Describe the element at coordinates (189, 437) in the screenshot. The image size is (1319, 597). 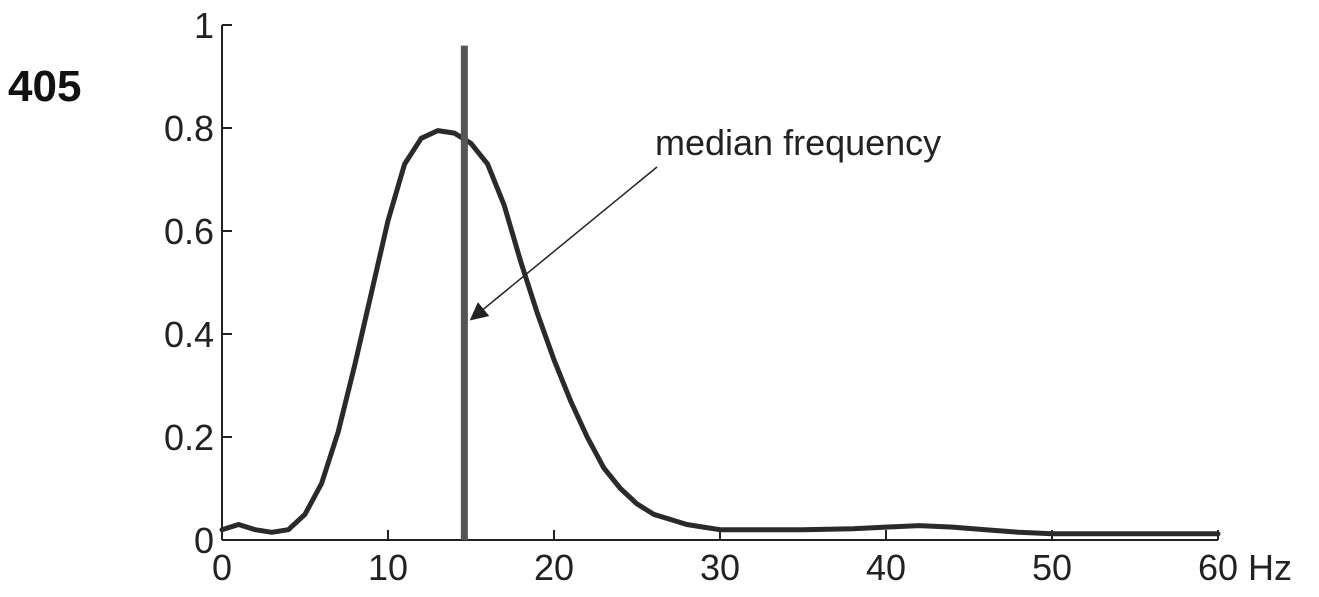
I see `y-tick-label: 0.2` at that location.